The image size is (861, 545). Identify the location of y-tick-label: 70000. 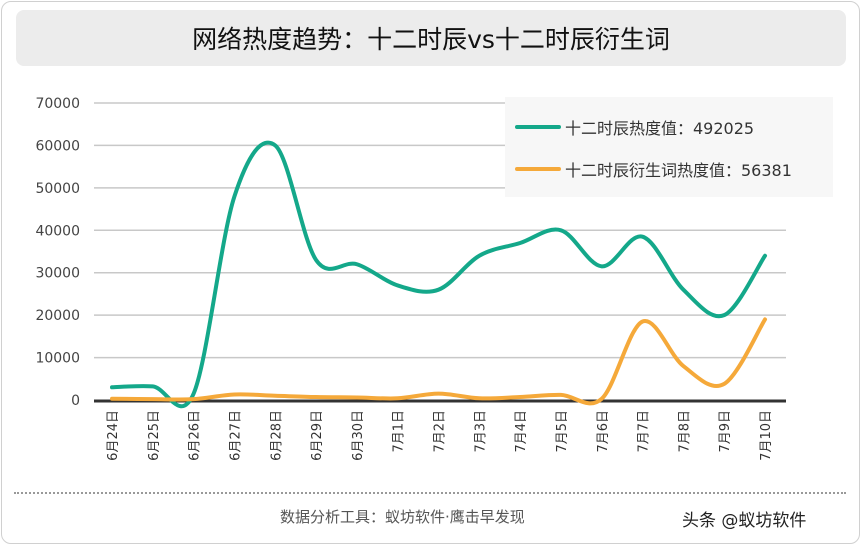
(57, 104).